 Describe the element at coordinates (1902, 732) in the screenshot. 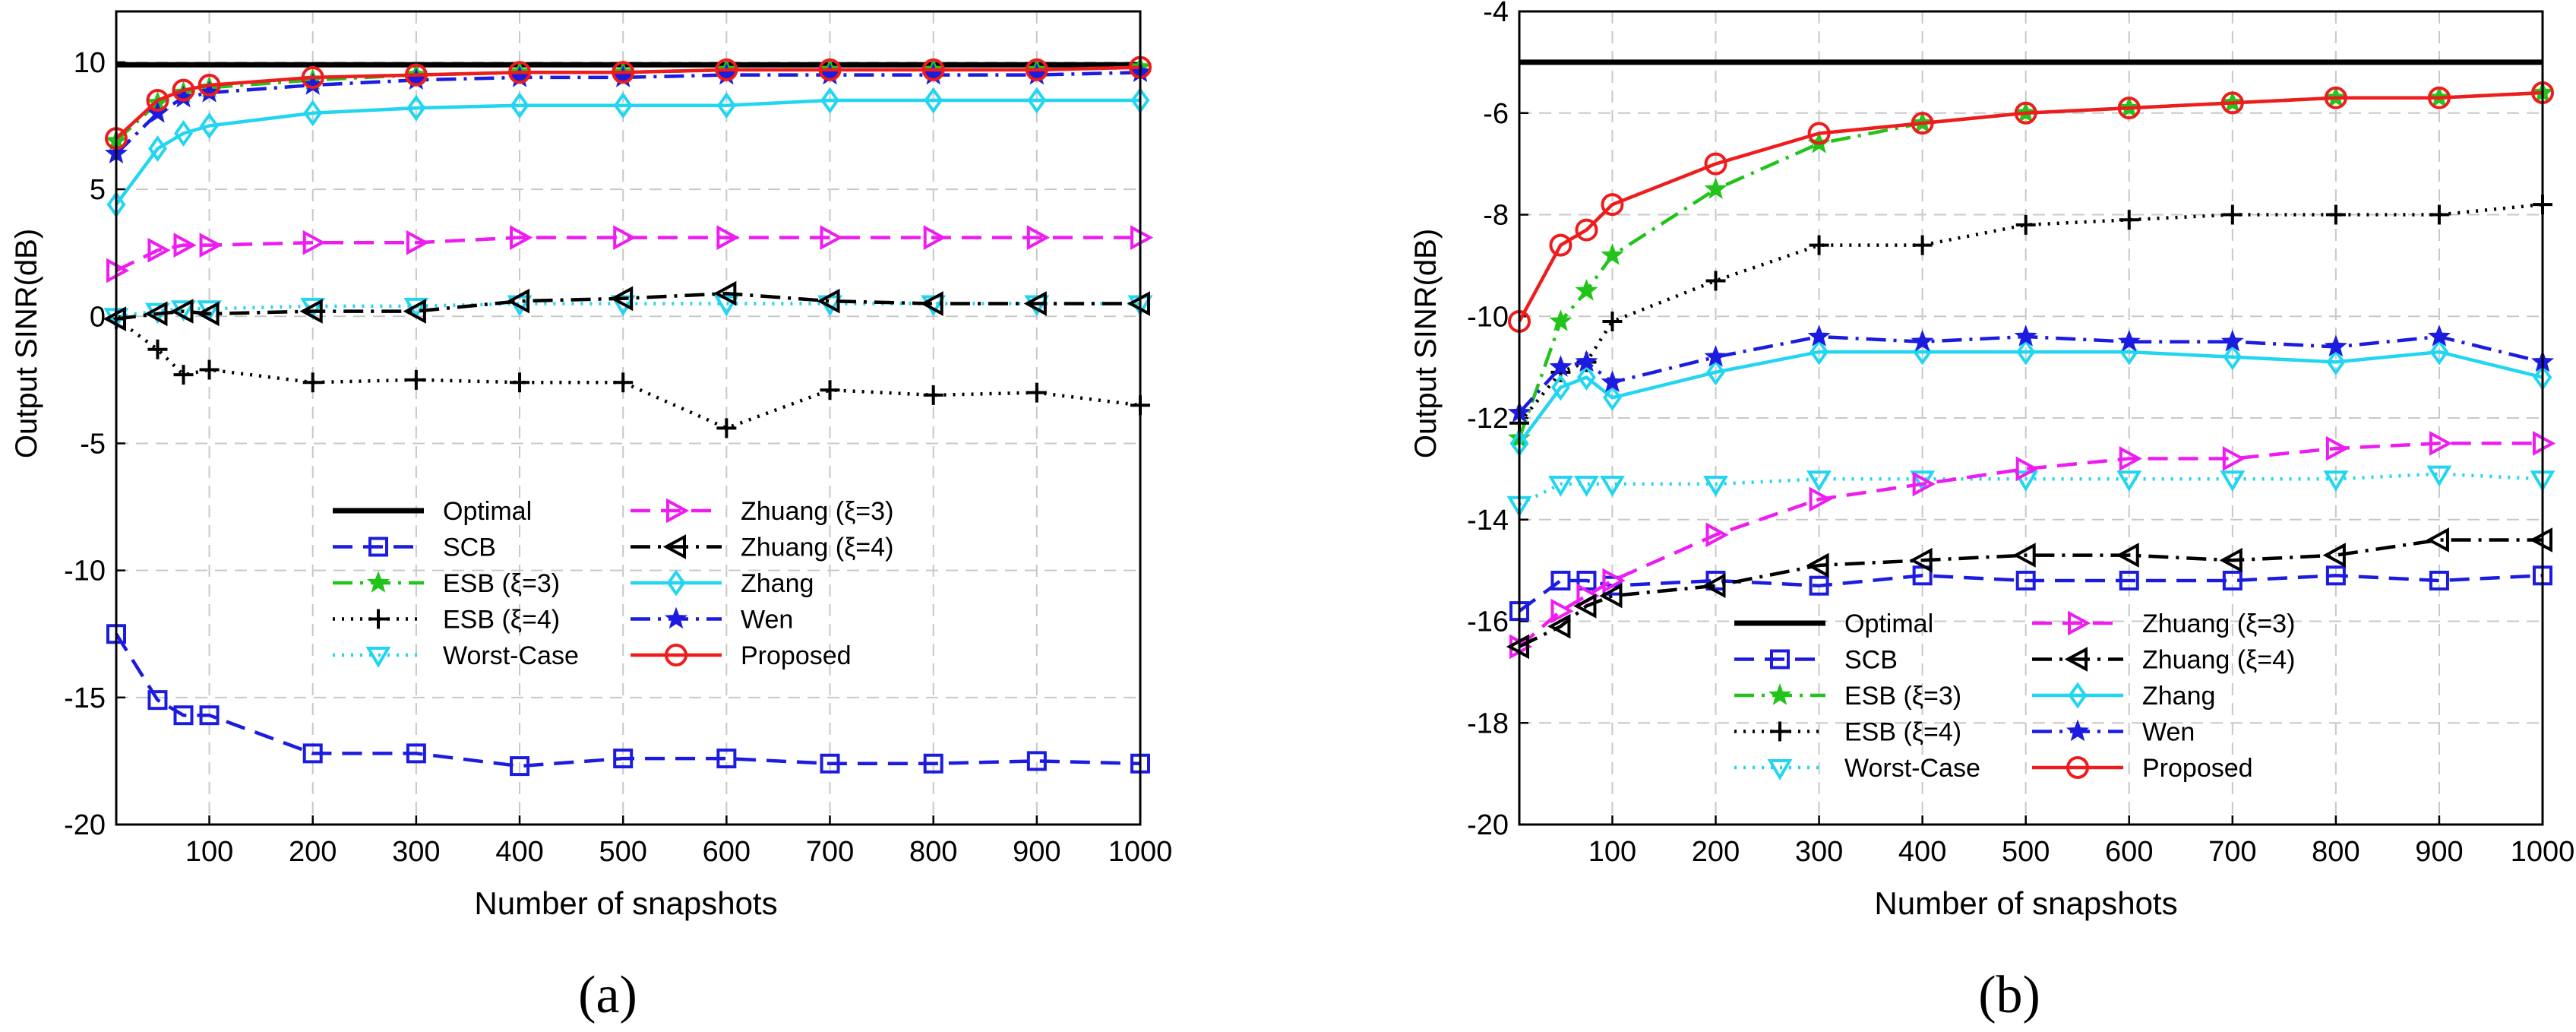

I see `legend-label: ESB (ξ=4)` at that location.